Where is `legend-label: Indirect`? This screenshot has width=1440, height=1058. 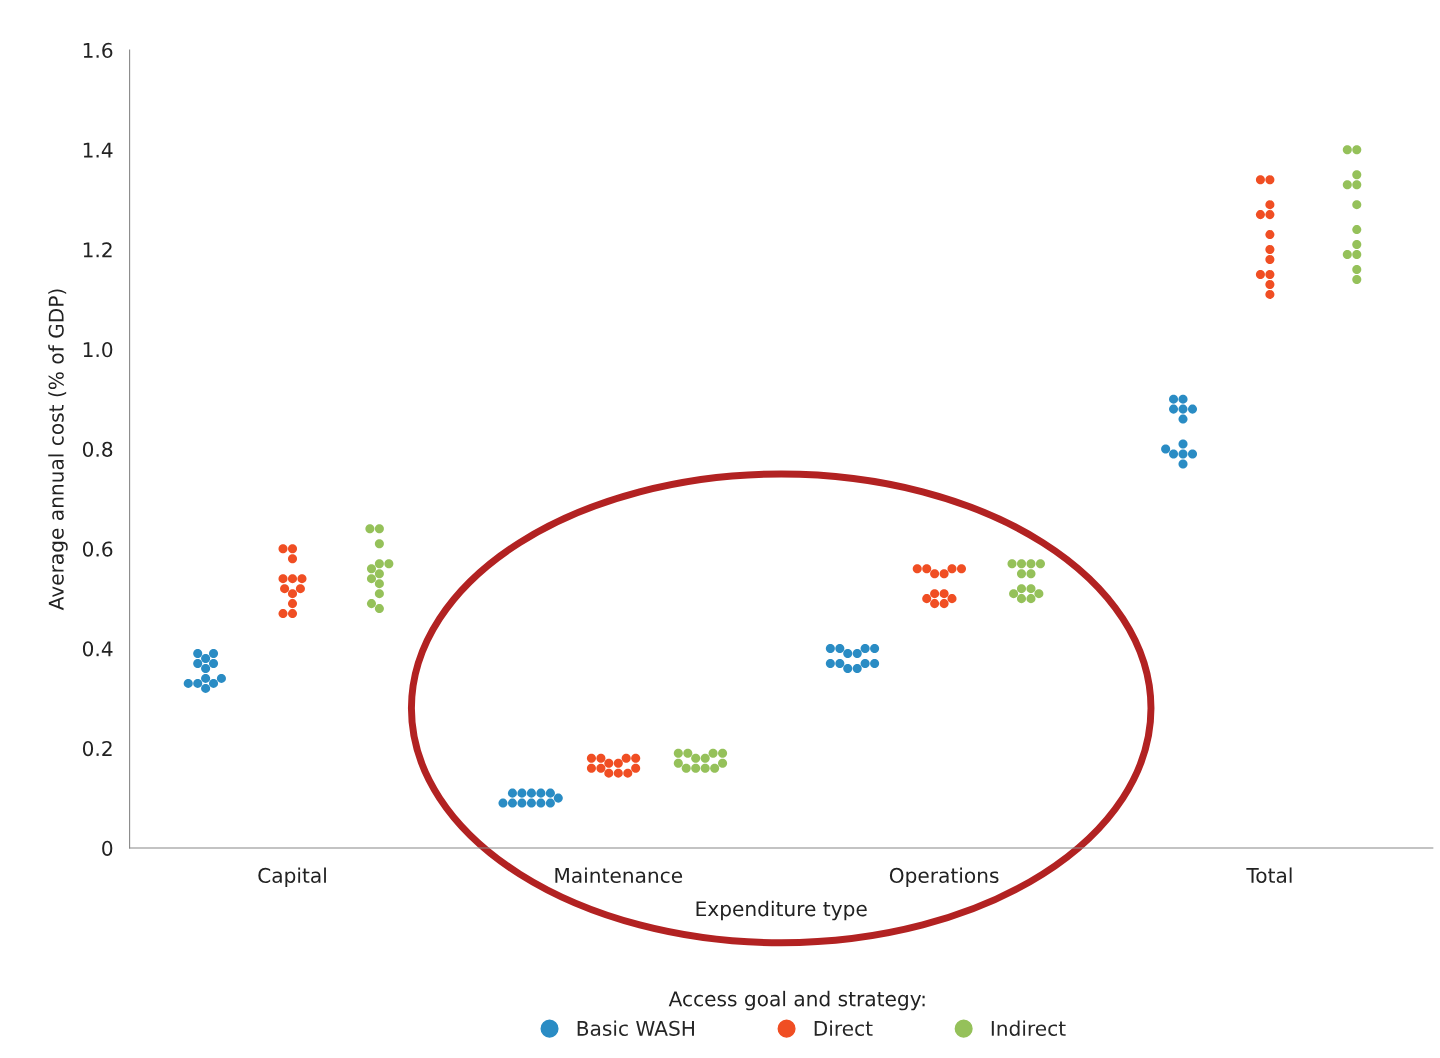
legend-label: Indirect is located at coordinates (1028, 1028).